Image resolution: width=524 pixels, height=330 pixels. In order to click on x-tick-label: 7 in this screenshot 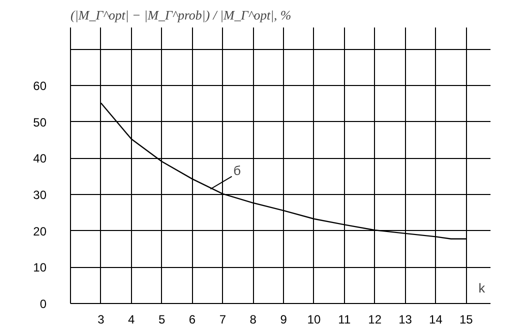, I will do `click(222, 319)`.